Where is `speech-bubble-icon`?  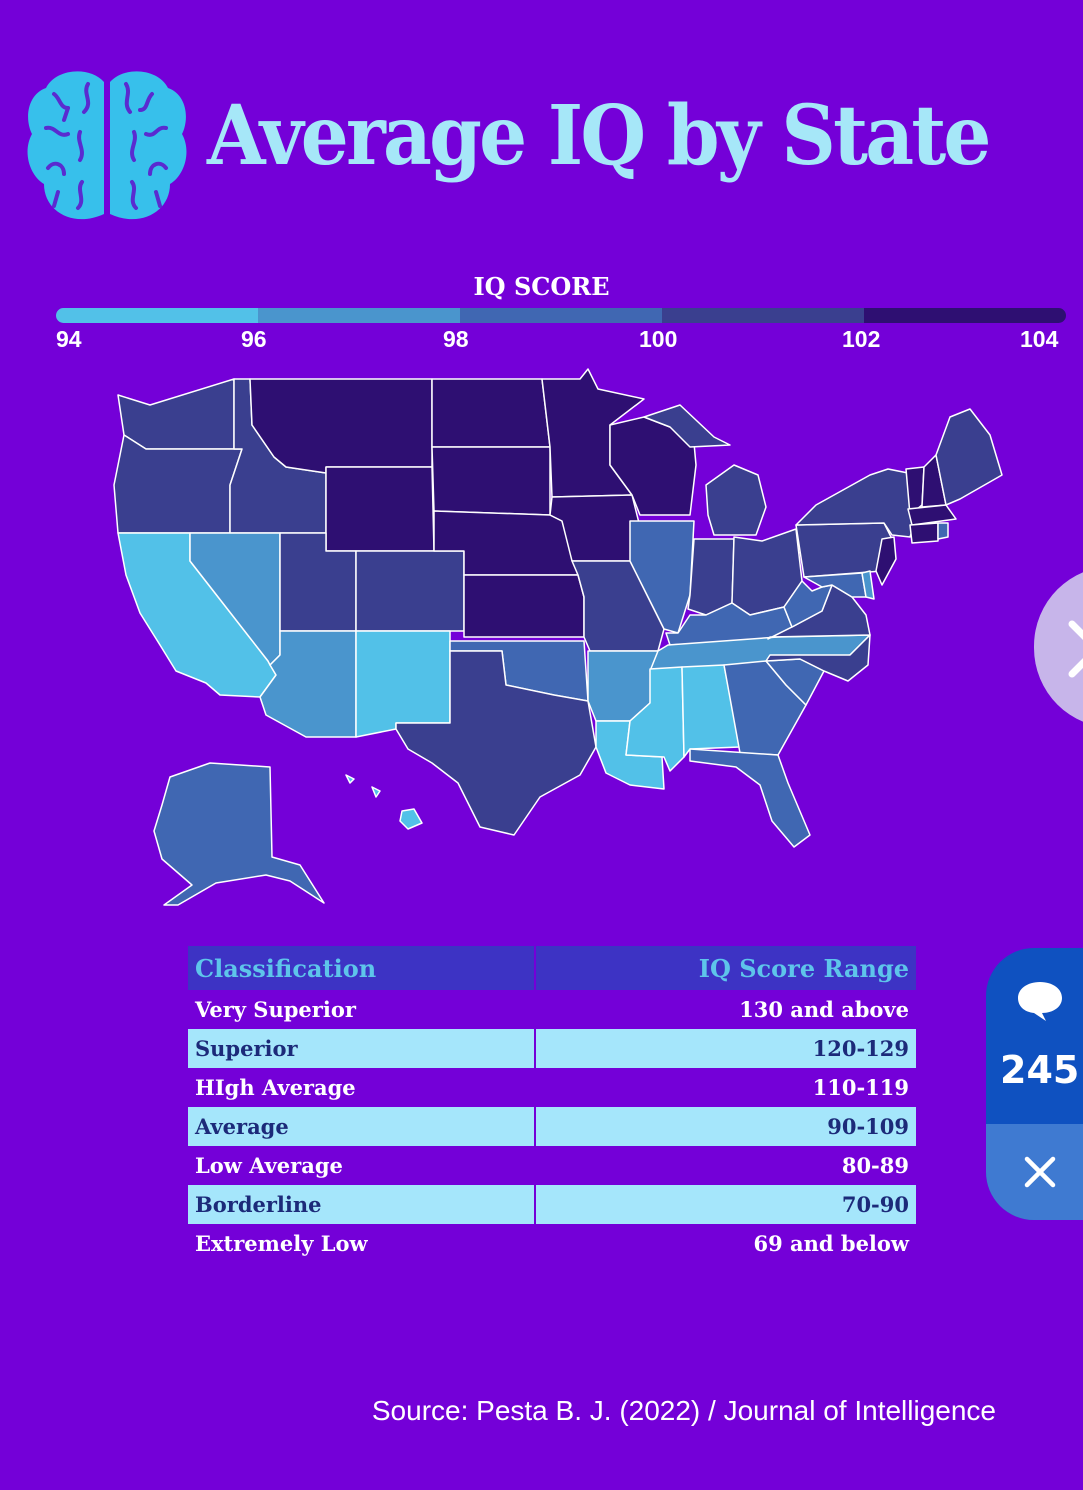
speech-bubble-icon is located at coordinates (1040, 1001).